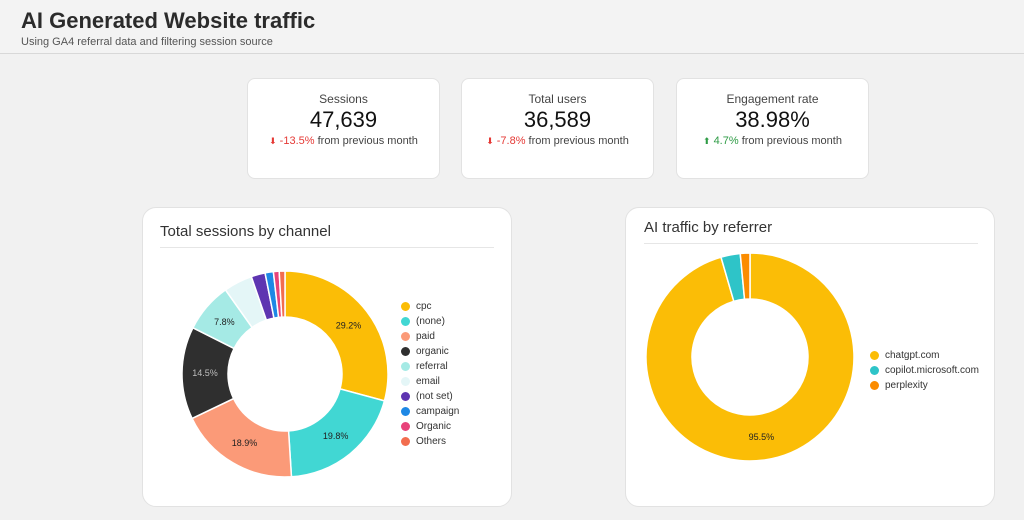 The width and height of the screenshot is (1024, 520). I want to click on donut-chart-channels: 29.2% 19.8% 18.9% 14.5% 7.8%, so click(285, 374).